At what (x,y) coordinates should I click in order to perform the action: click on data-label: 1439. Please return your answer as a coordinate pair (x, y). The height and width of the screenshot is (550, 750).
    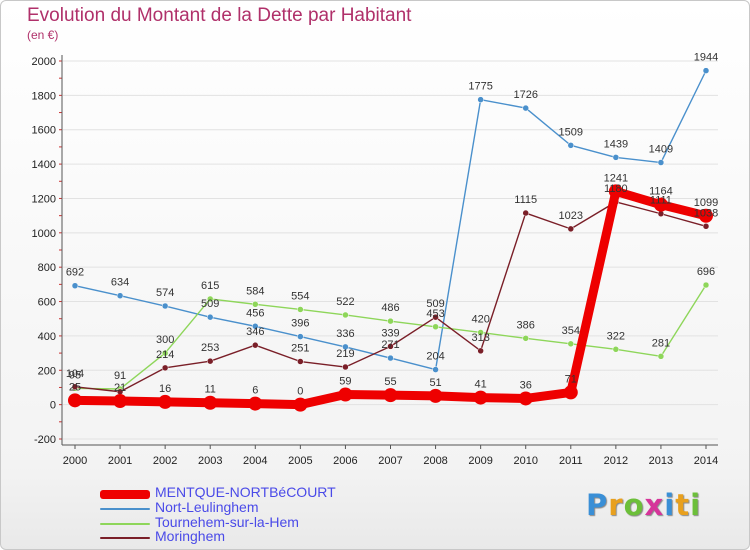
    Looking at the image, I should click on (616, 144).